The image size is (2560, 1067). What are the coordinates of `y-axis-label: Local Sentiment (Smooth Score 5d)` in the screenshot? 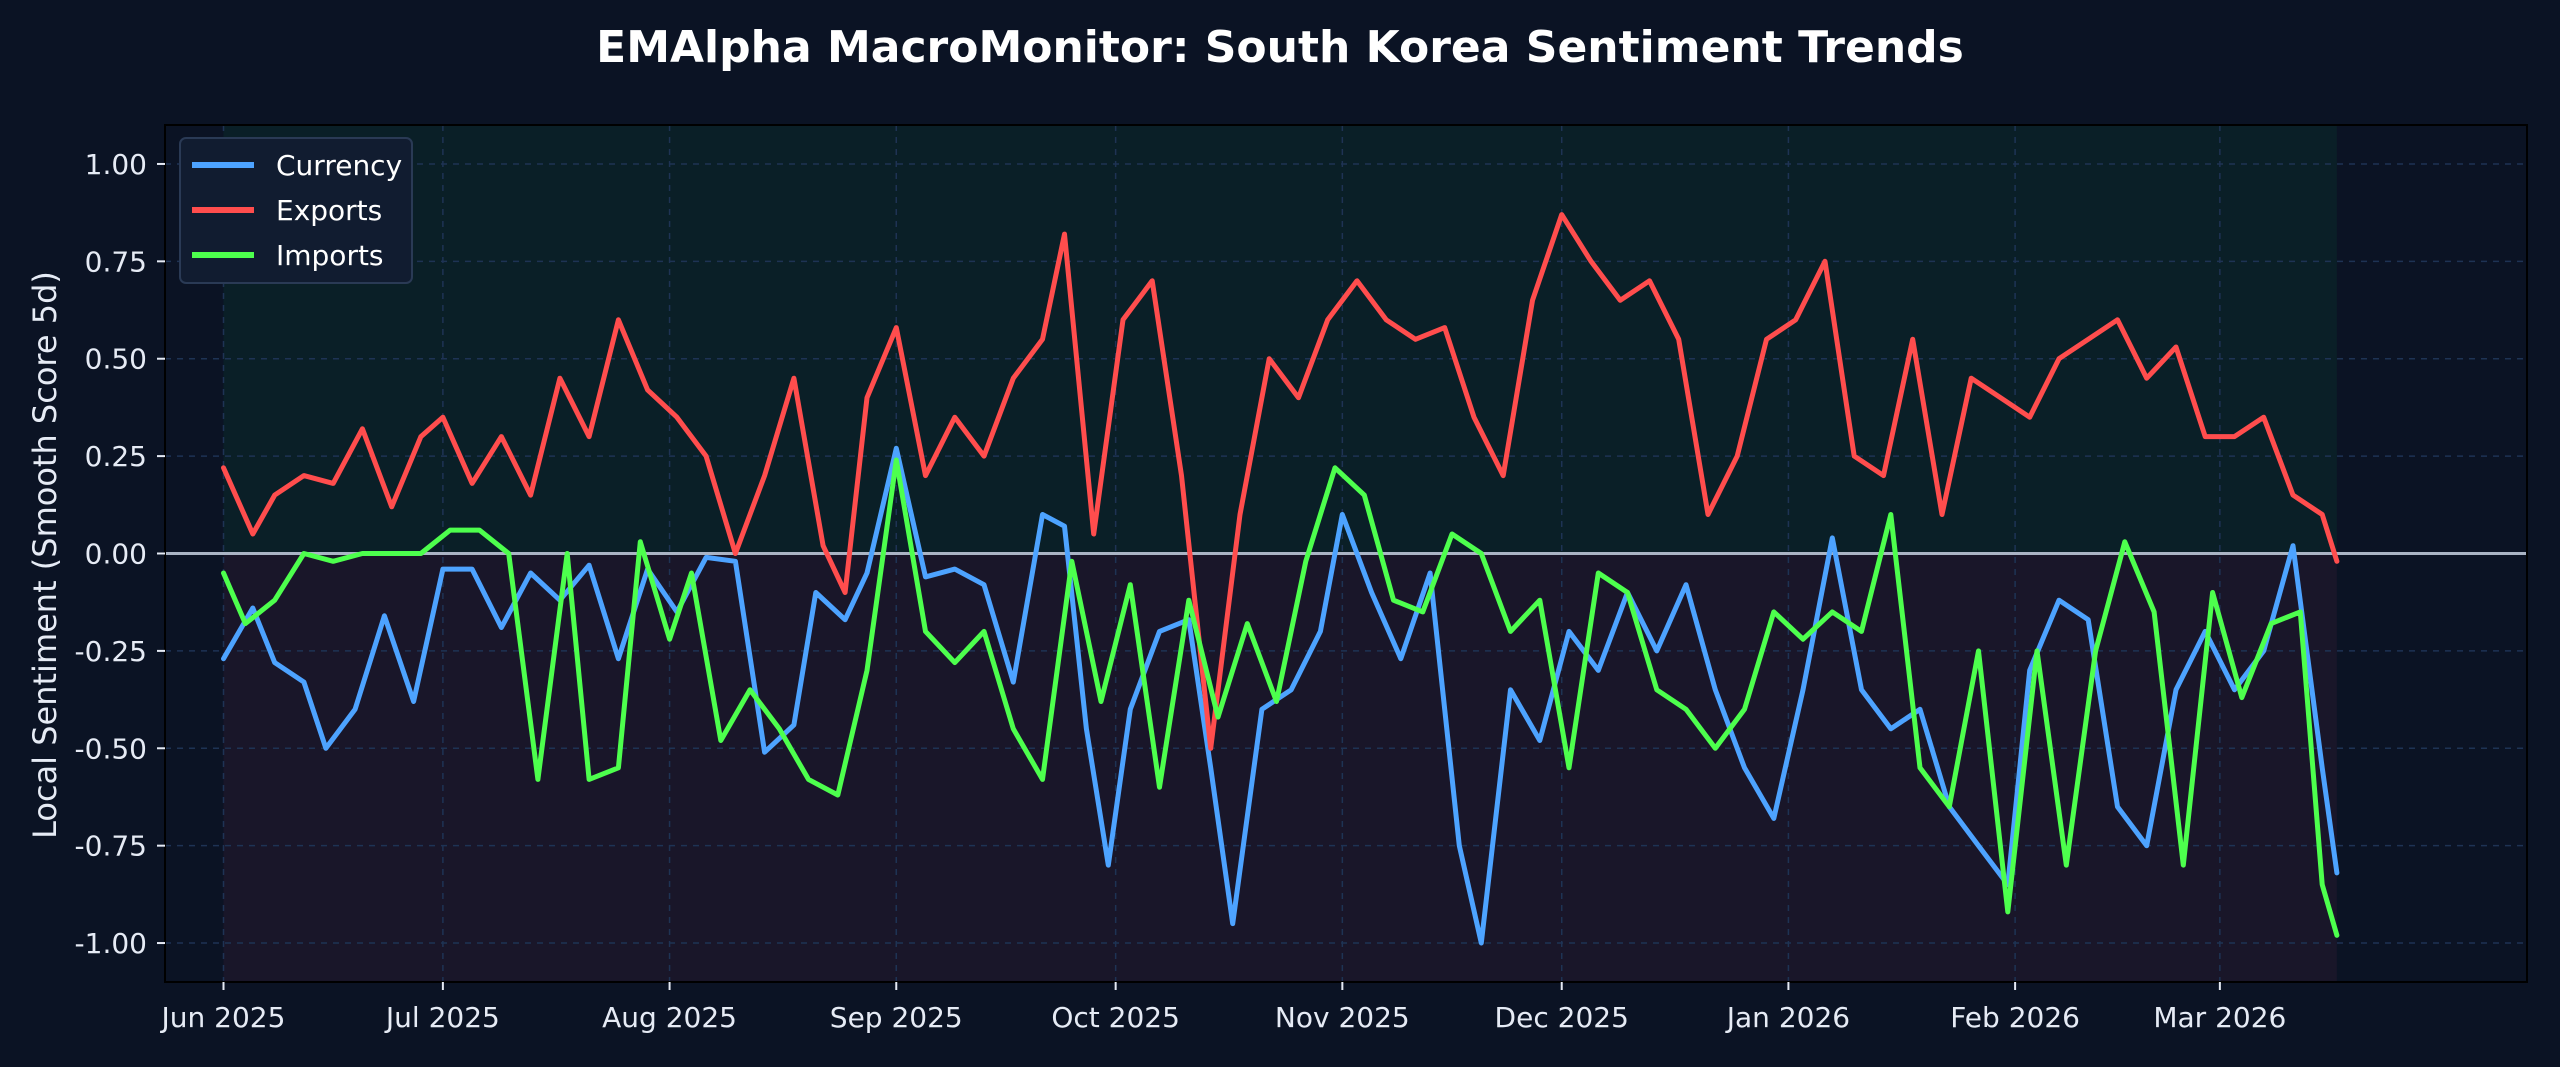 It's located at (45, 555).